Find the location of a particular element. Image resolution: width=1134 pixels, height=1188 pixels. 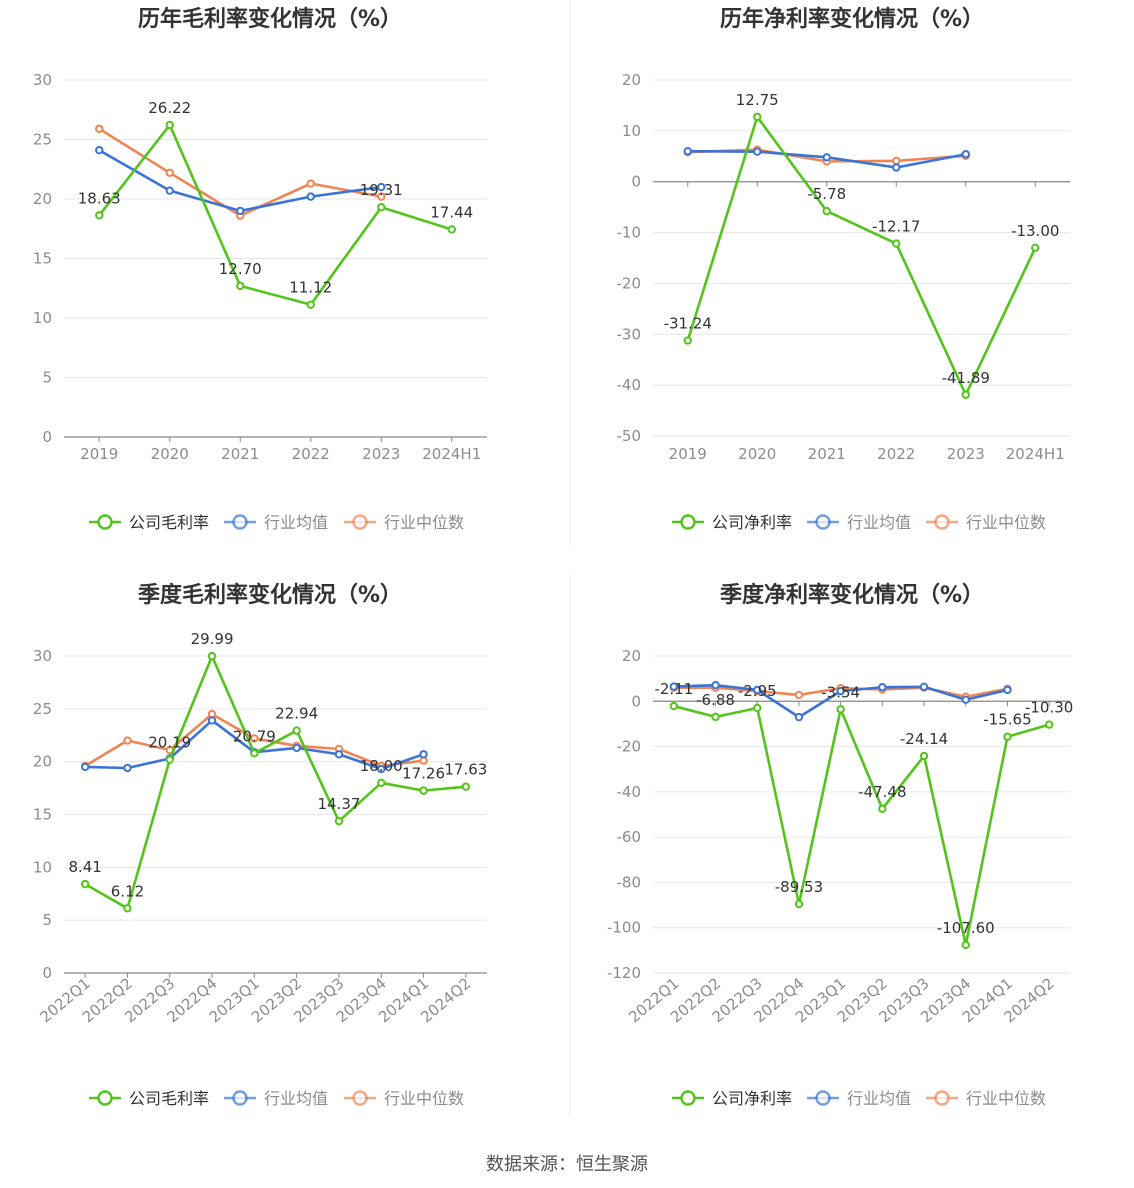

y-tick-label: -50 is located at coordinates (629, 436).